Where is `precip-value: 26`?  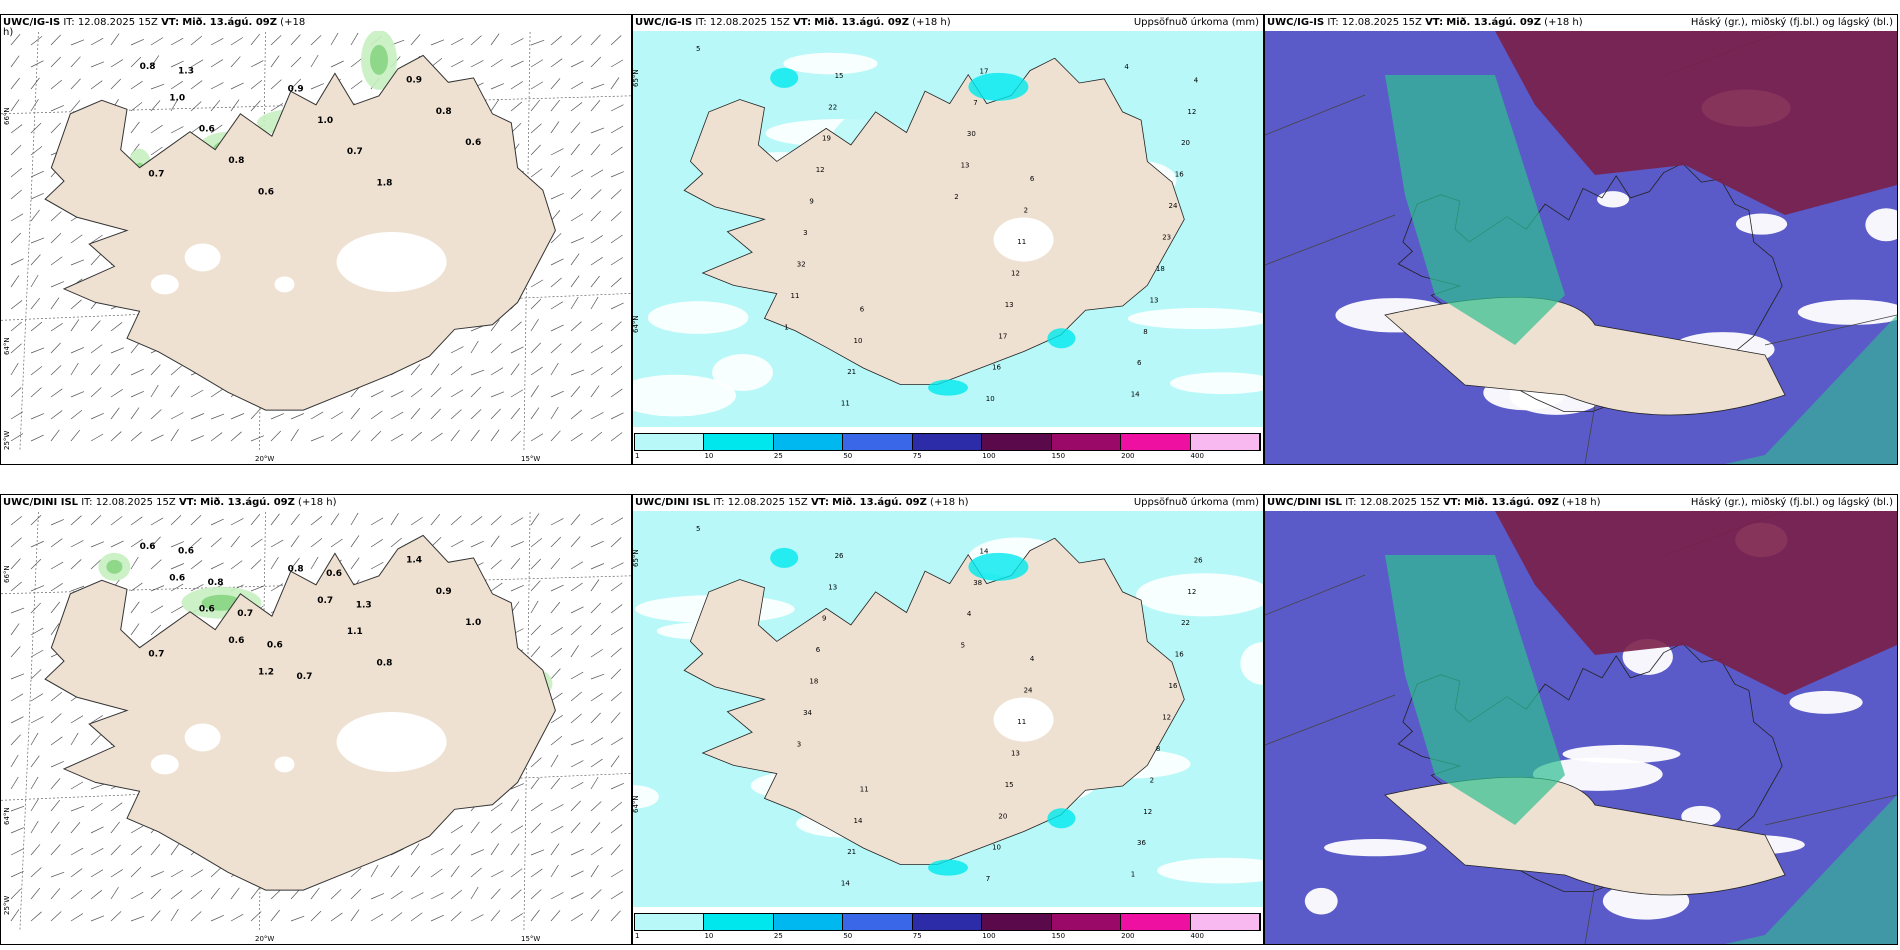
precip-value: 26 is located at coordinates (1198, 560).